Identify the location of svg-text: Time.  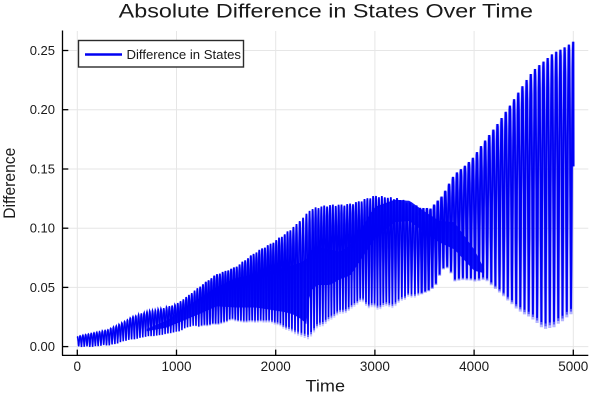
(326, 386).